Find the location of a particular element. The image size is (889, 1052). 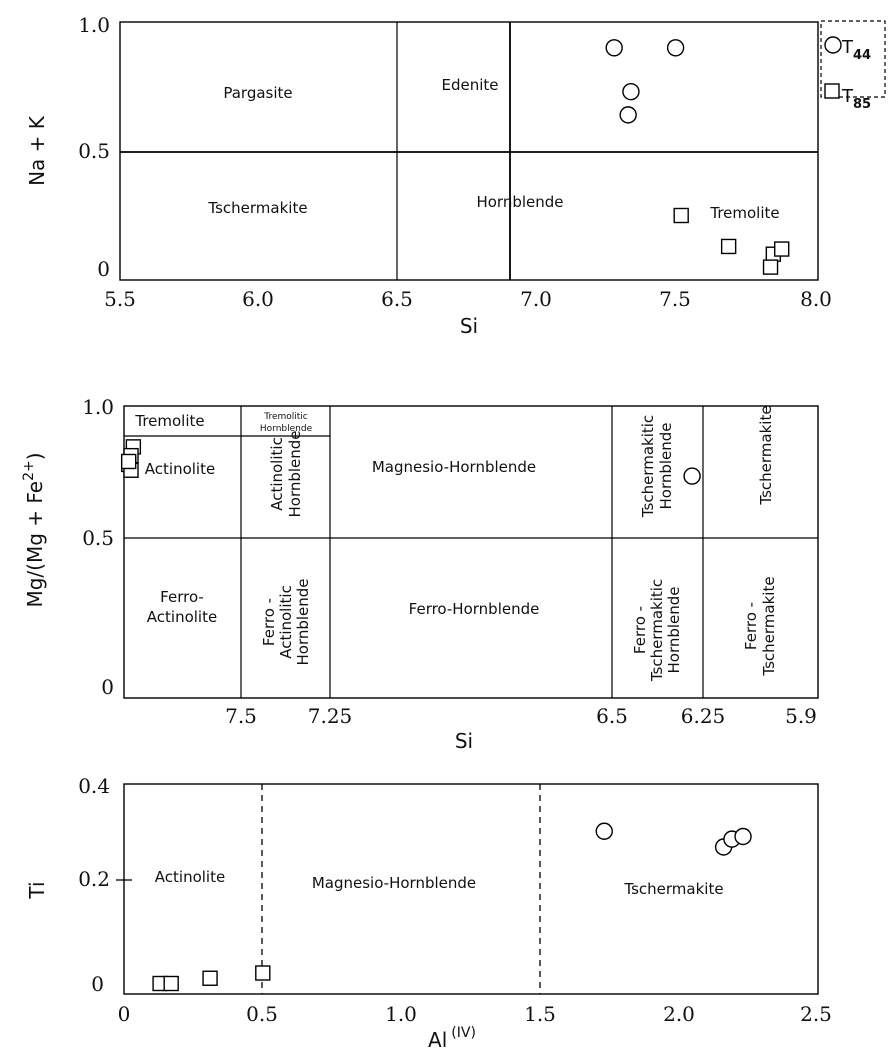

field-ferro-hornblende: Ferro-Hornblende is located at coordinates (474, 609).